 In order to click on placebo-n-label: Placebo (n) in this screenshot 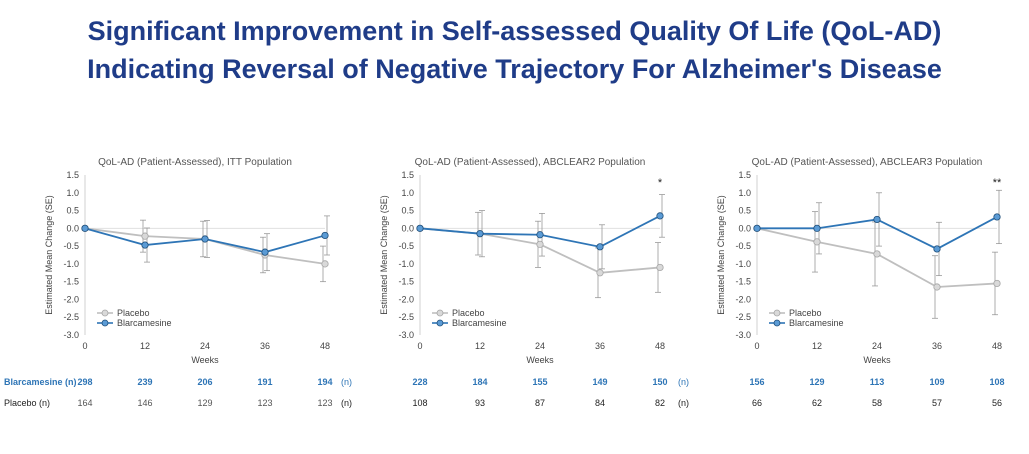, I will do `click(27, 403)`.